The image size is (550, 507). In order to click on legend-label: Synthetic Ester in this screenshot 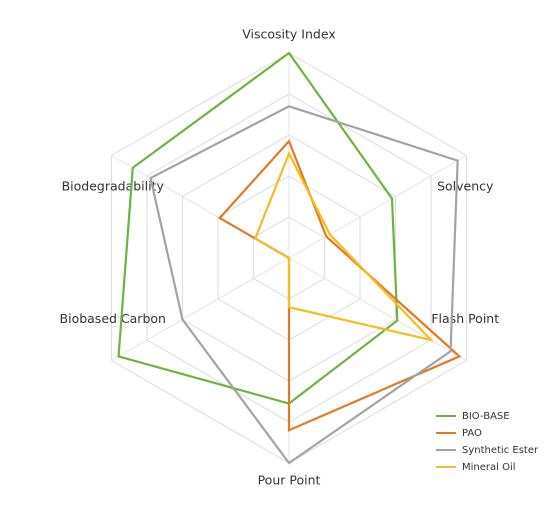, I will do `click(500, 450)`.